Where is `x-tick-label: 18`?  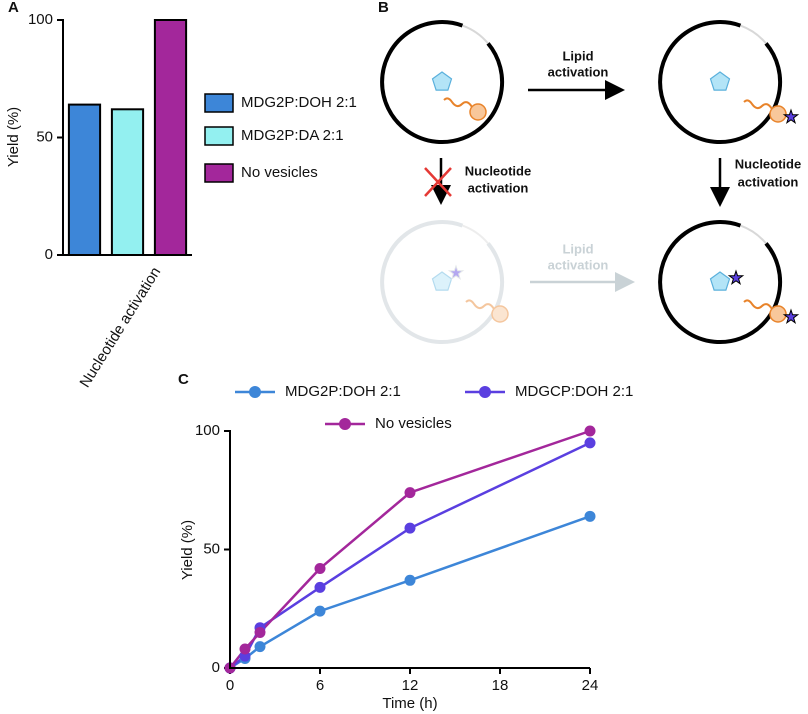
x-tick-label: 18 is located at coordinates (500, 685).